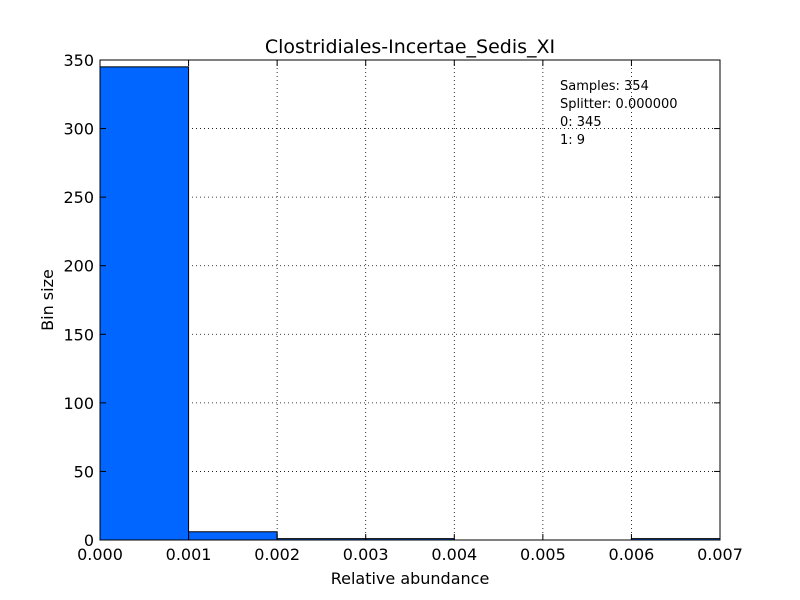 The height and width of the screenshot is (600, 800). I want to click on y-tick-label: 250, so click(78, 197).